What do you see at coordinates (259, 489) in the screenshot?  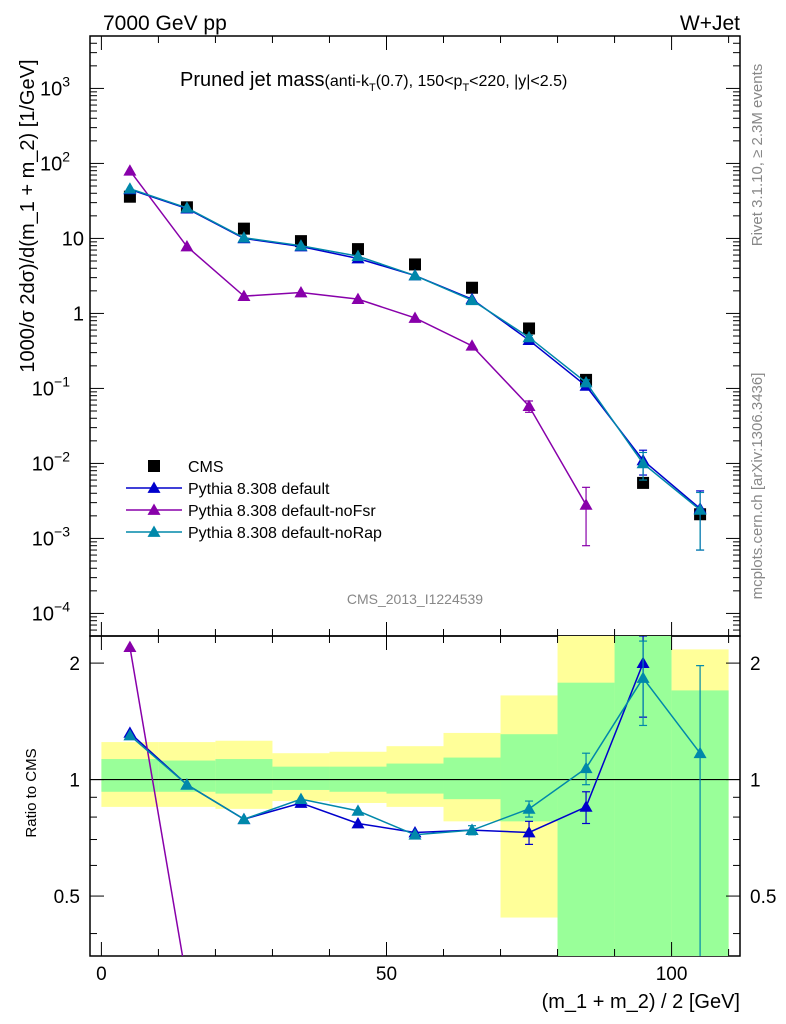 I see `legend-label: Pythia 8.308 default` at bounding box center [259, 489].